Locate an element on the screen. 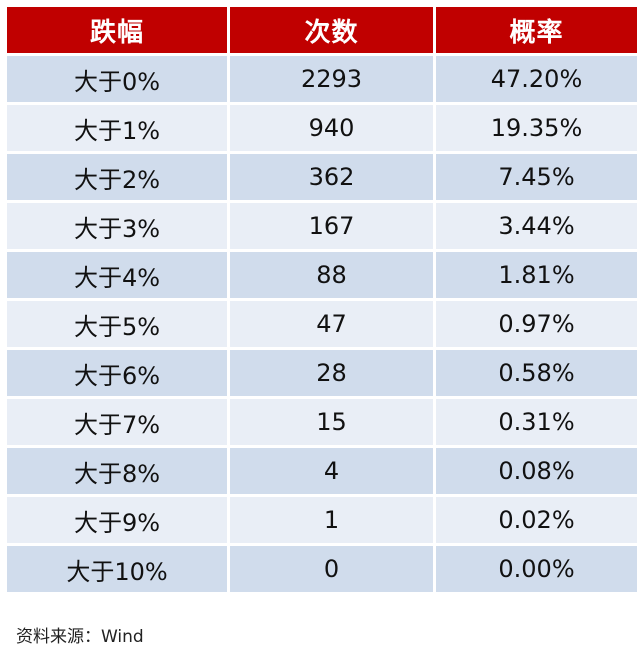  header-decline: 跌幅 is located at coordinates (117, 30).